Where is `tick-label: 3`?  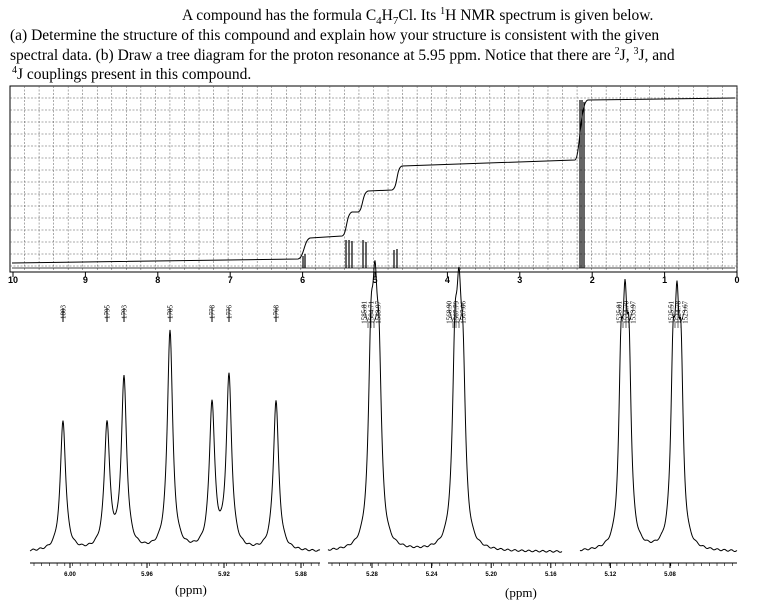 tick-label: 3 is located at coordinates (519, 280).